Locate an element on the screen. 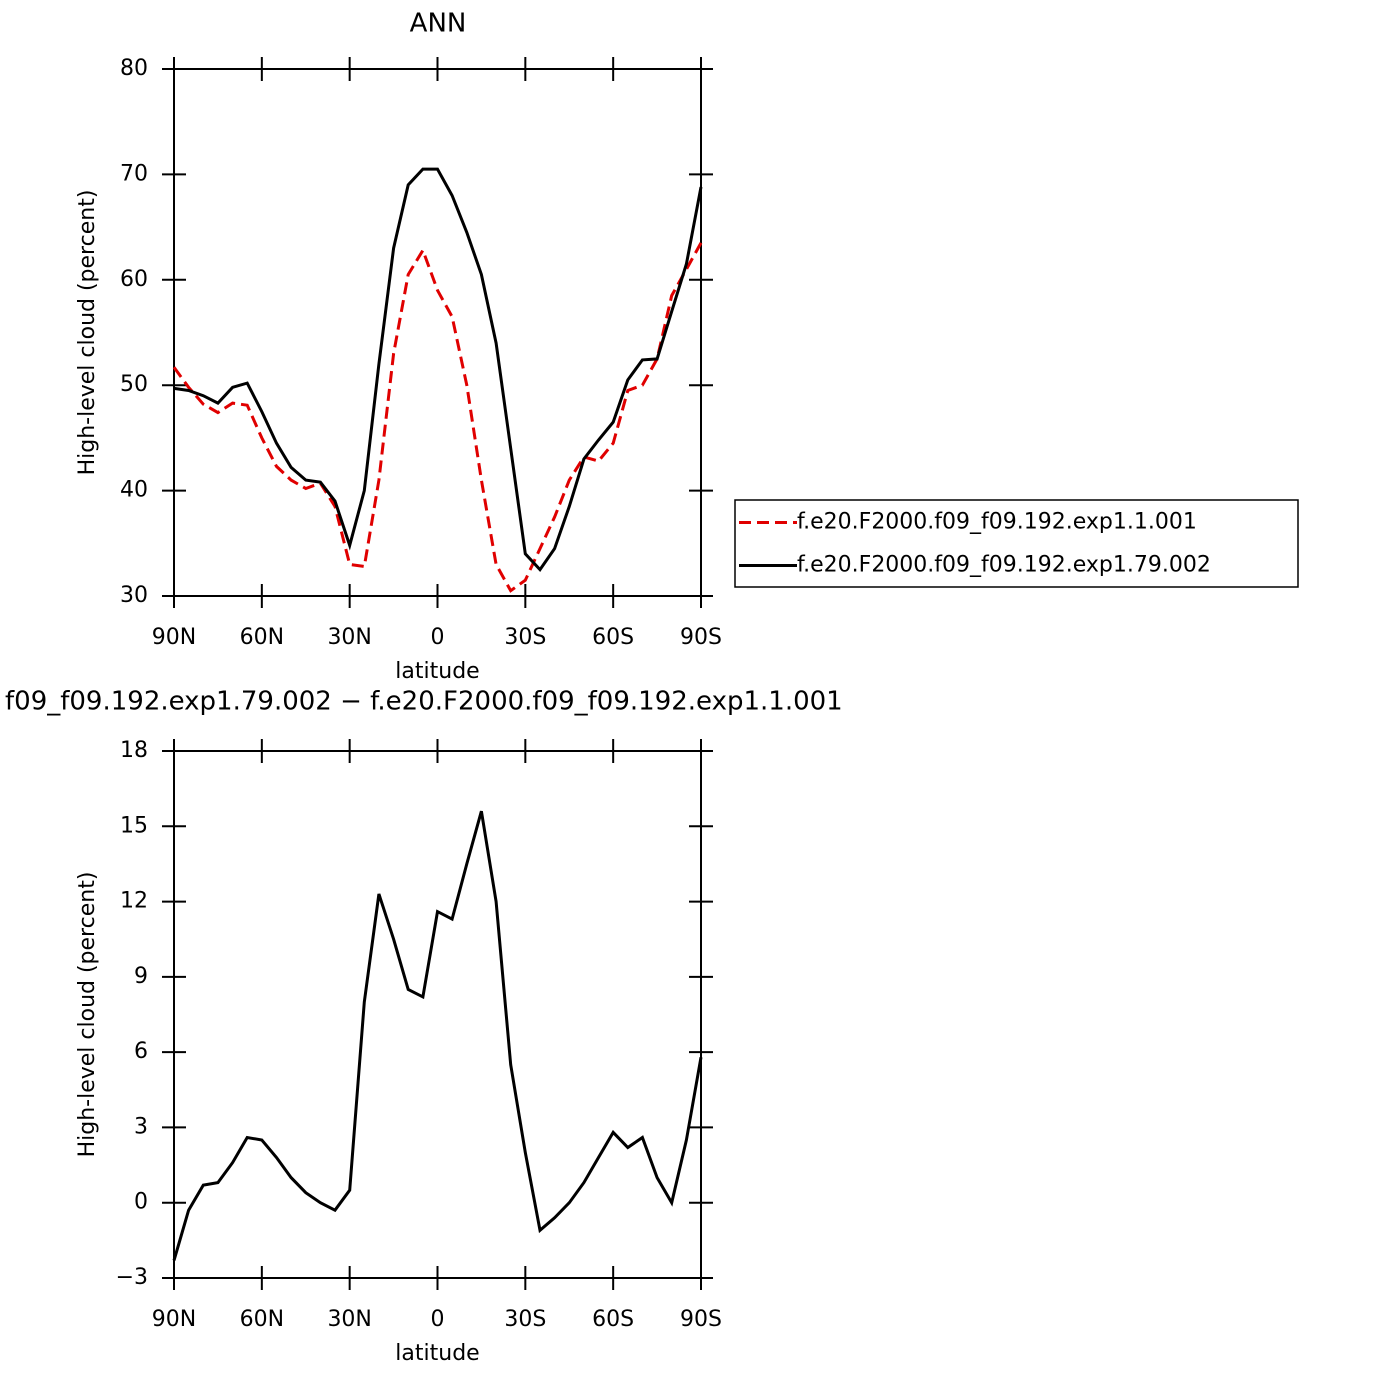  y-tick-label: 40 is located at coordinates (134, 490).